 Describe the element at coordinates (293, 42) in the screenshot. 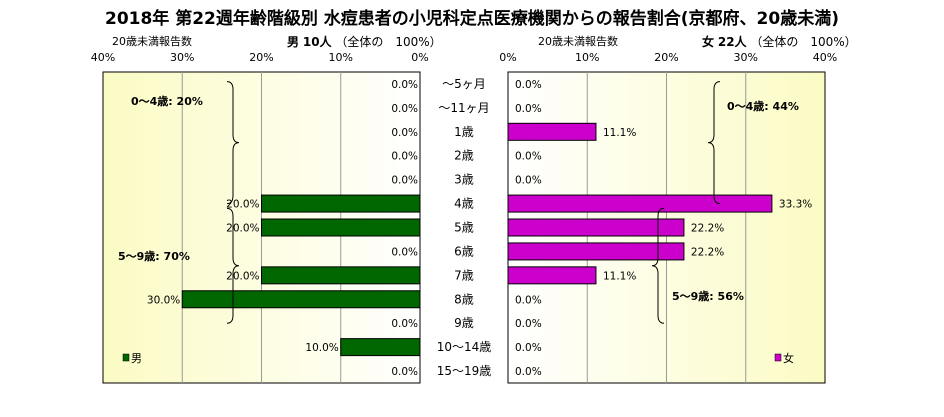

I see `left-sex-label: 男` at that location.